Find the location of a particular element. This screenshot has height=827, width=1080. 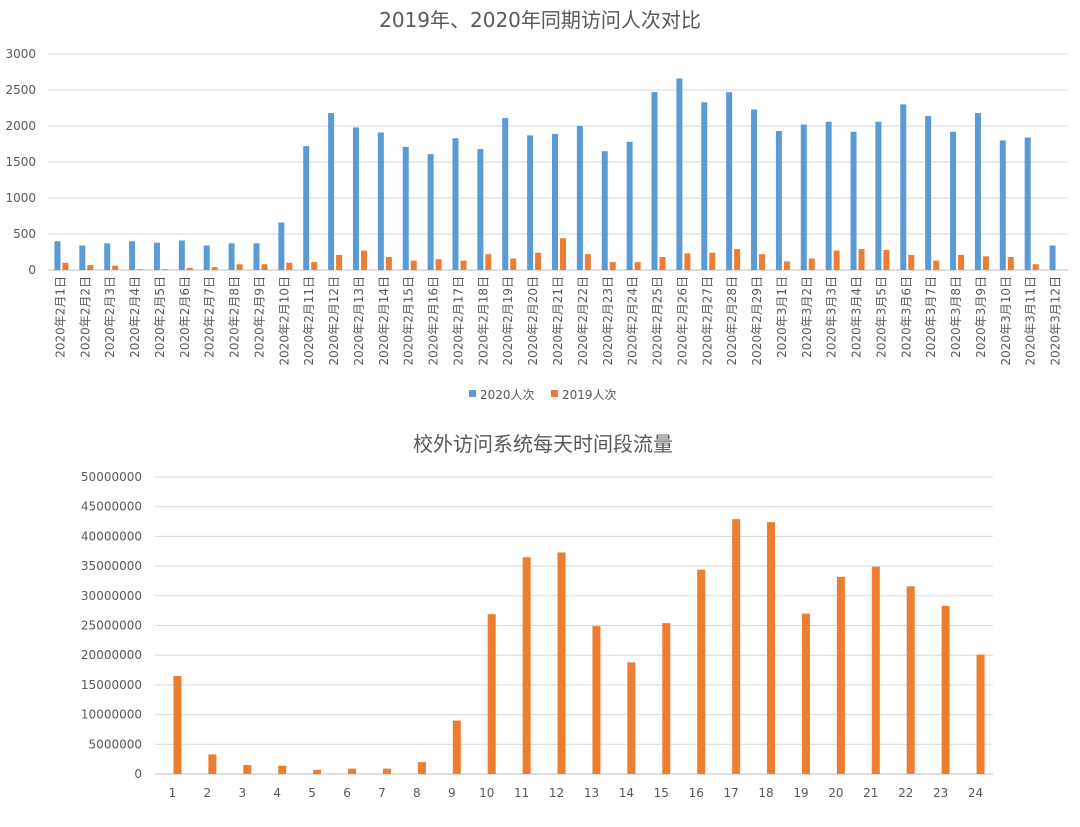

chart1-x-tick-label: 2020年2月5日 is located at coordinates (160, 317).